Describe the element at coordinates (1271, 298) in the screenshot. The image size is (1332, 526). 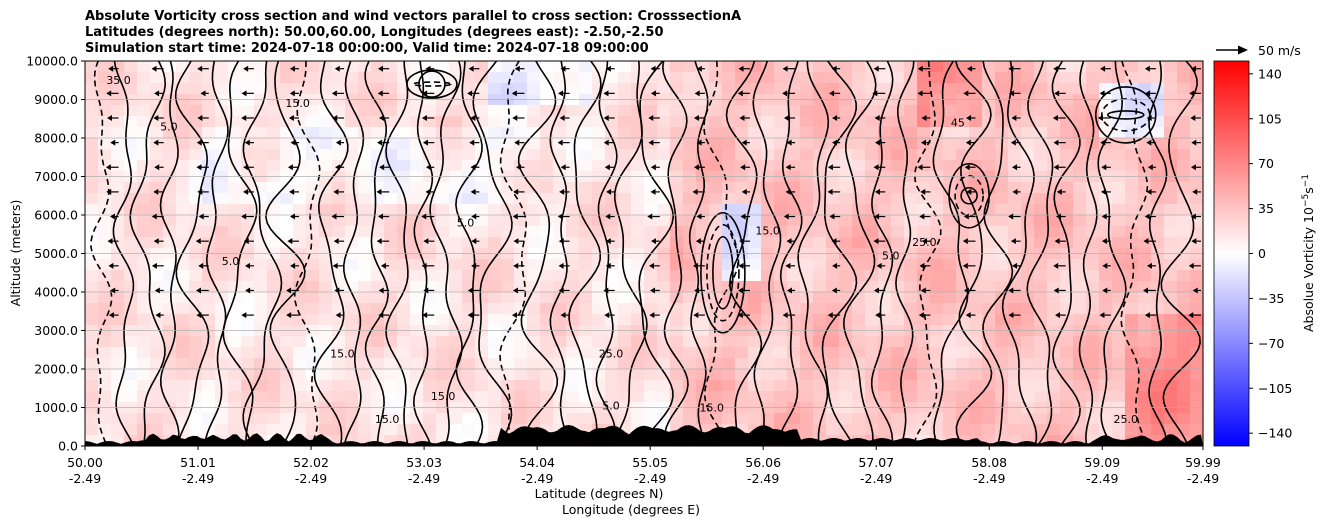
I see `colorbar-tick-label: −35` at that location.